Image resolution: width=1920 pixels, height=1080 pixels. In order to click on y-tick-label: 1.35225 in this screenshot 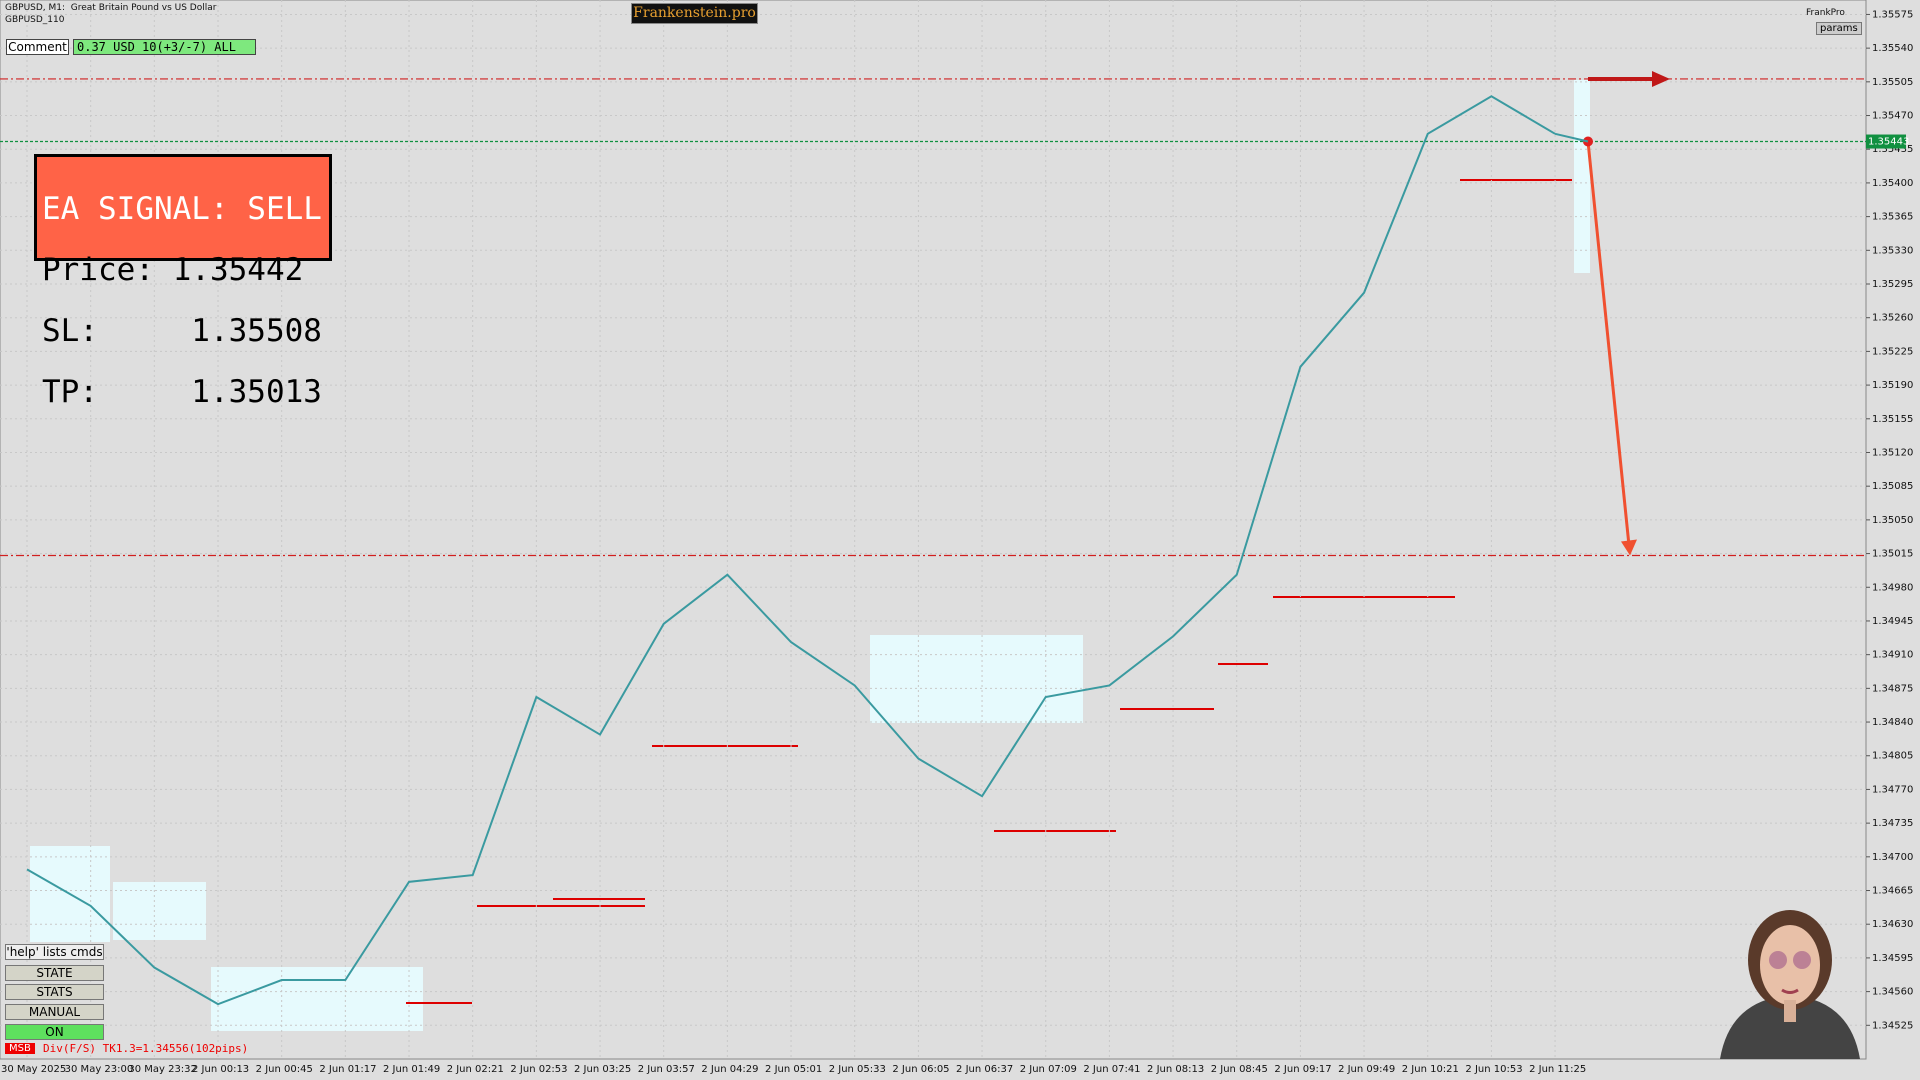, I will do `click(1892, 351)`.